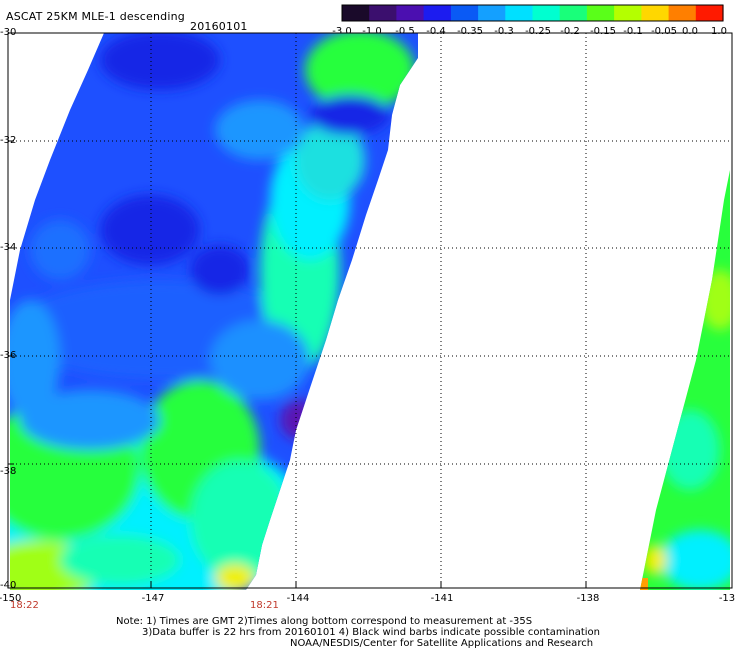 The width and height of the screenshot is (740, 650). I want to click on colorbar-label: -0.5, so click(405, 31).